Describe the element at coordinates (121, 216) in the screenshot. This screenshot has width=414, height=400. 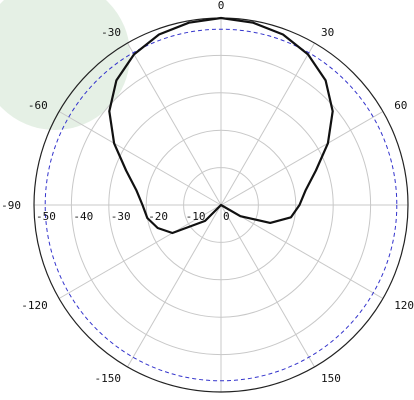
I see `radial-tick-label: -30` at that location.